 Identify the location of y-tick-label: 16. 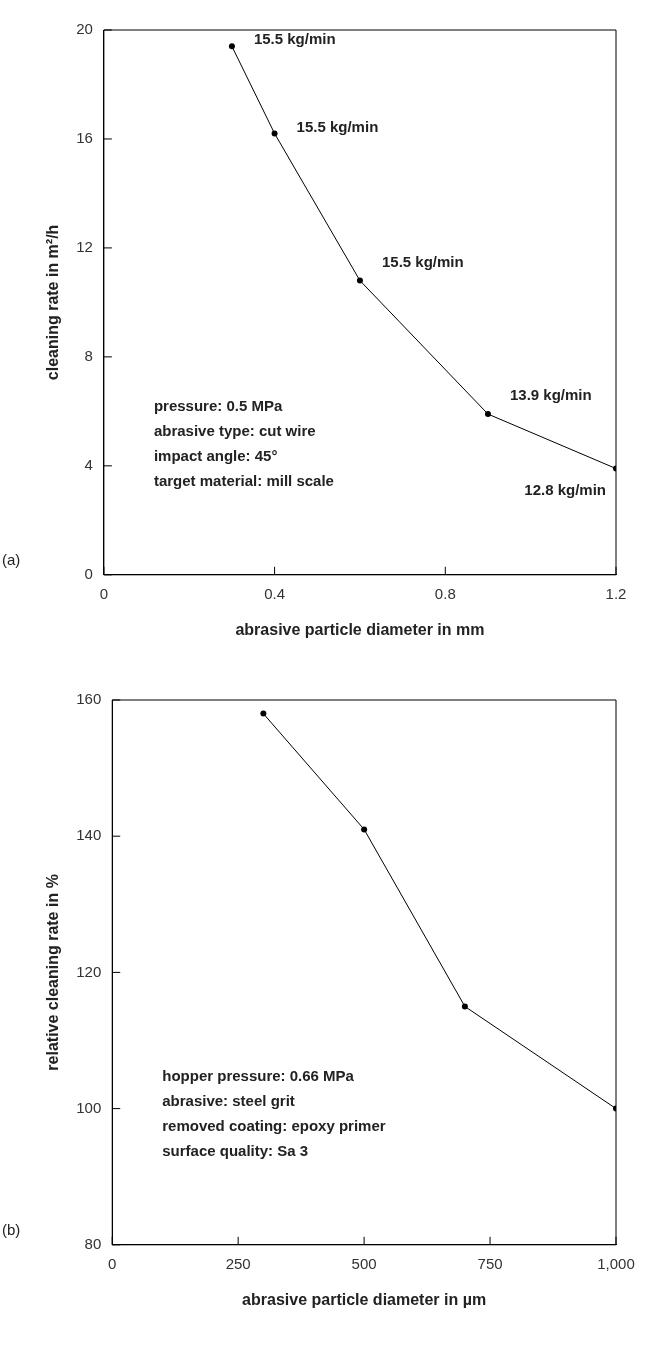
(84, 138).